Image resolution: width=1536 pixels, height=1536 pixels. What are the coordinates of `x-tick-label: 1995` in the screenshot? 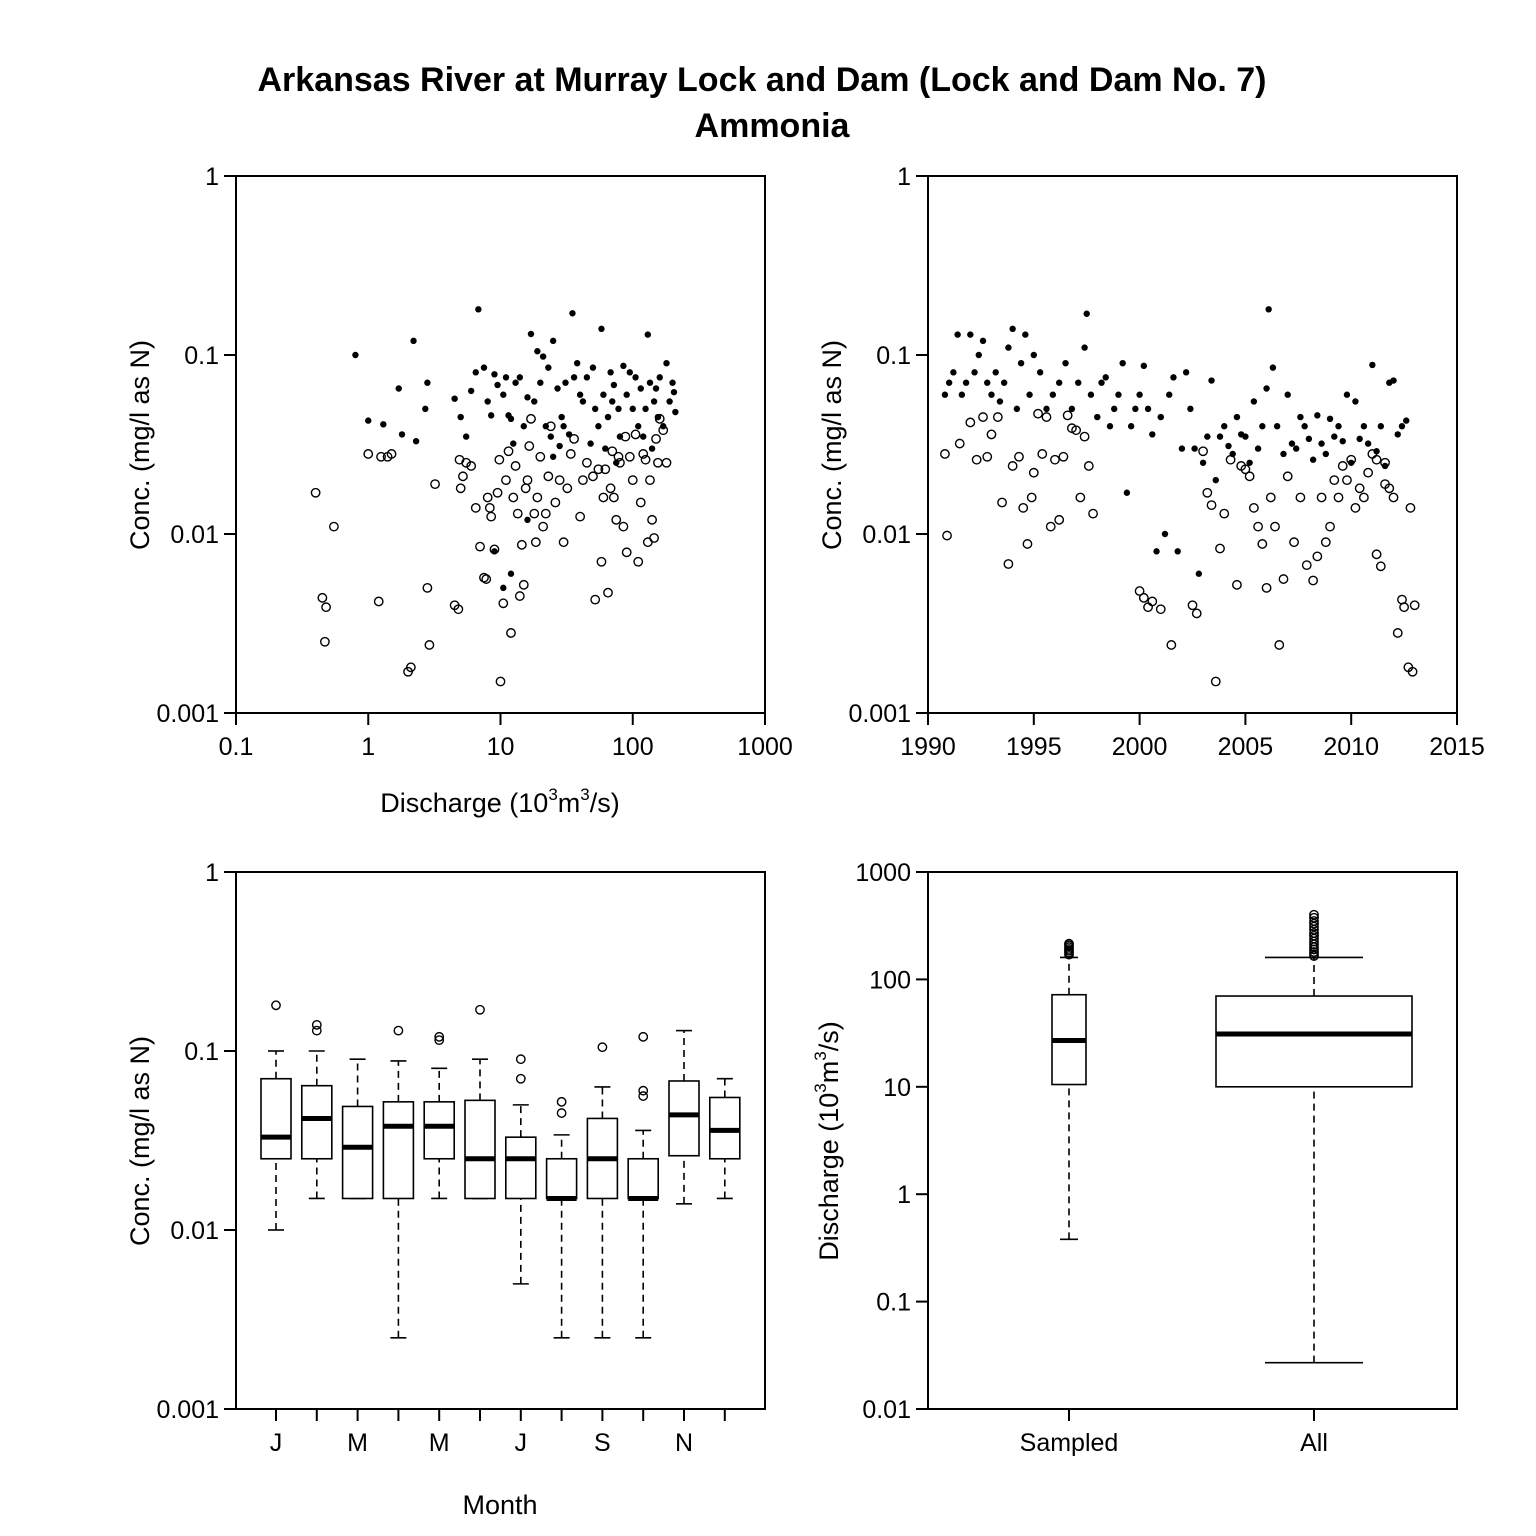 It's located at (1034, 747).